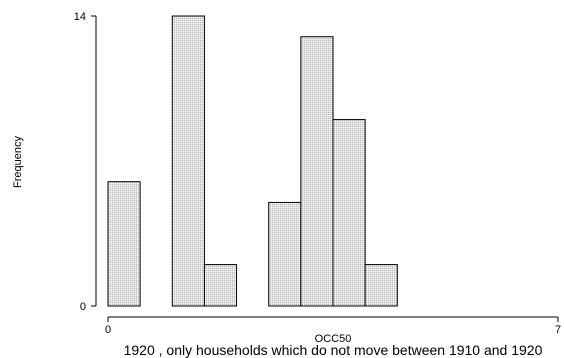 This screenshot has height=358, width=564. Describe the element at coordinates (85, 162) in the screenshot. I see `y-ticks-layer: 0 14` at that location.